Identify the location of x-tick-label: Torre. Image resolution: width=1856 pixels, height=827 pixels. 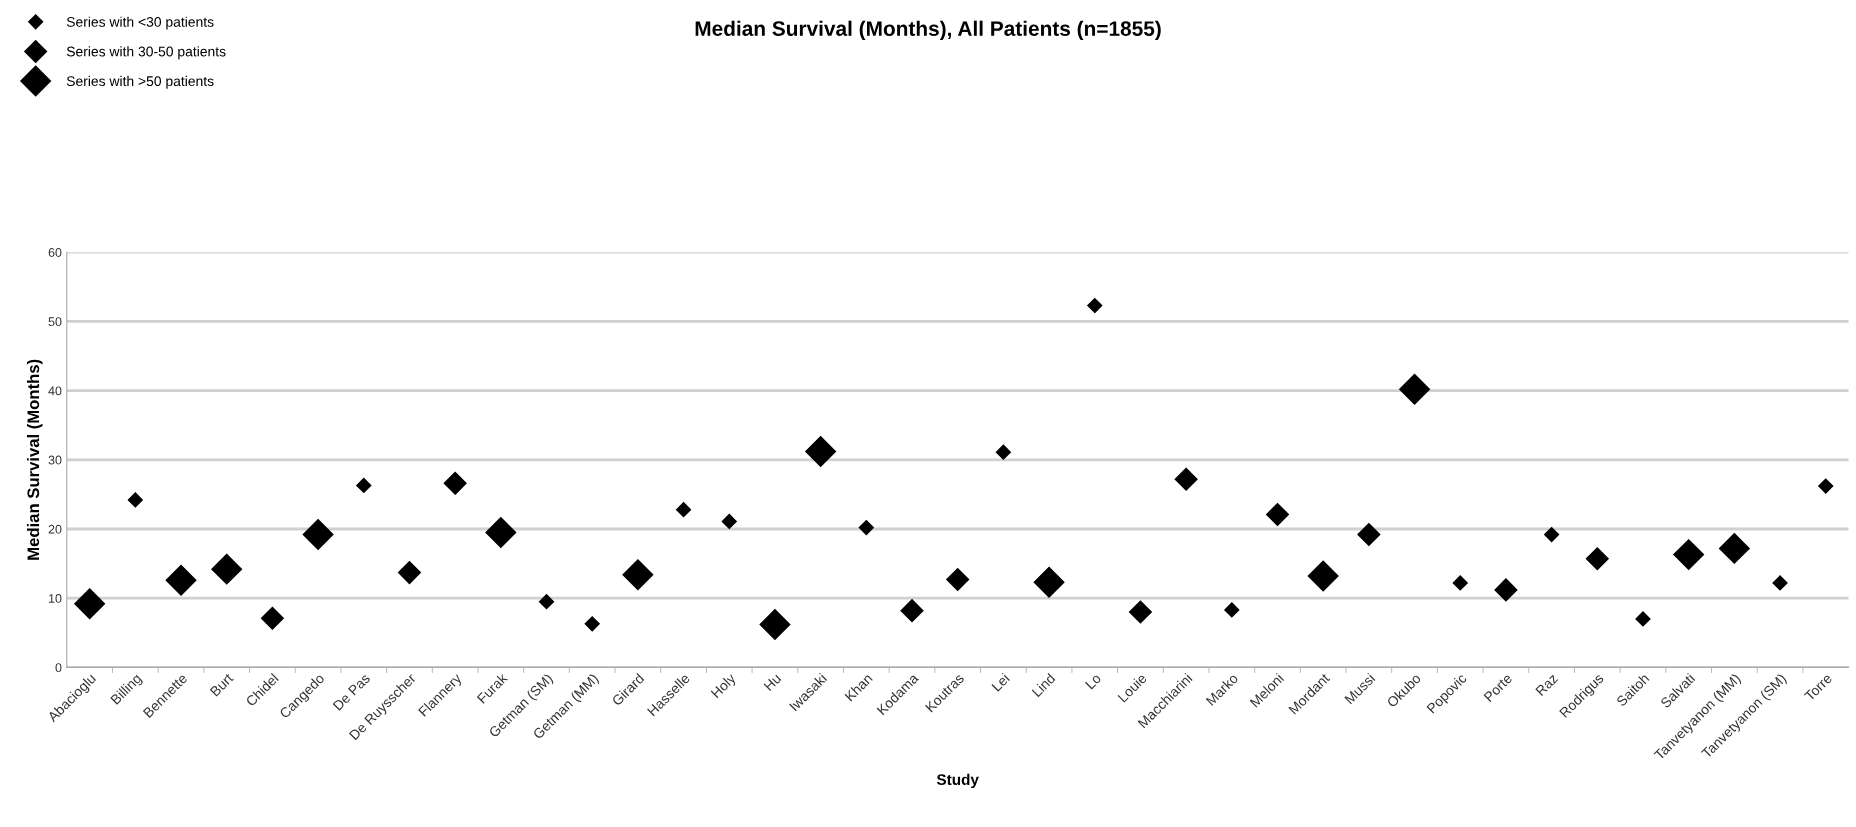
(1818, 687).